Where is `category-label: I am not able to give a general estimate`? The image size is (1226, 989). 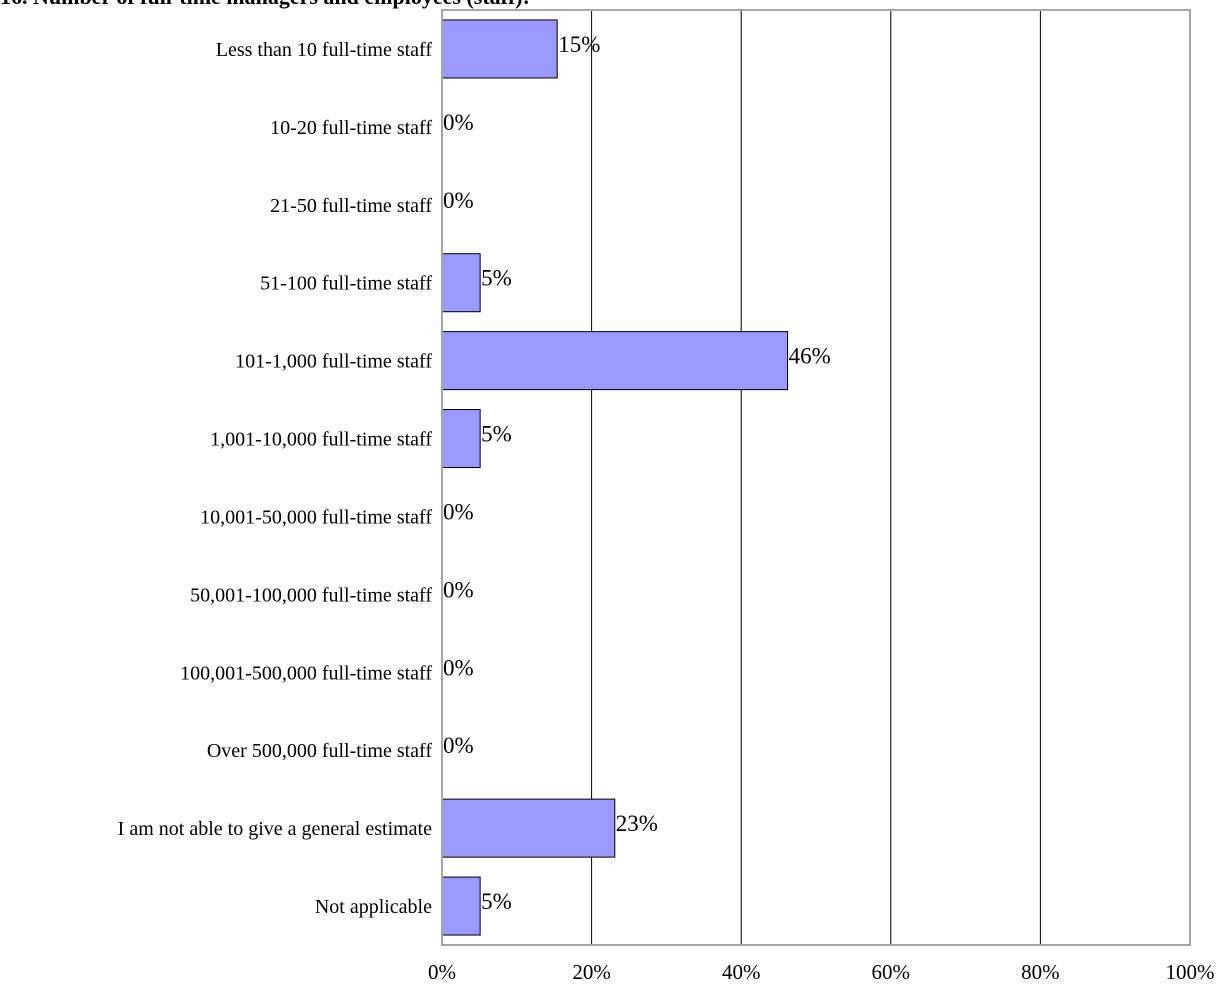
category-label: I am not able to give a general estimate is located at coordinates (275, 829).